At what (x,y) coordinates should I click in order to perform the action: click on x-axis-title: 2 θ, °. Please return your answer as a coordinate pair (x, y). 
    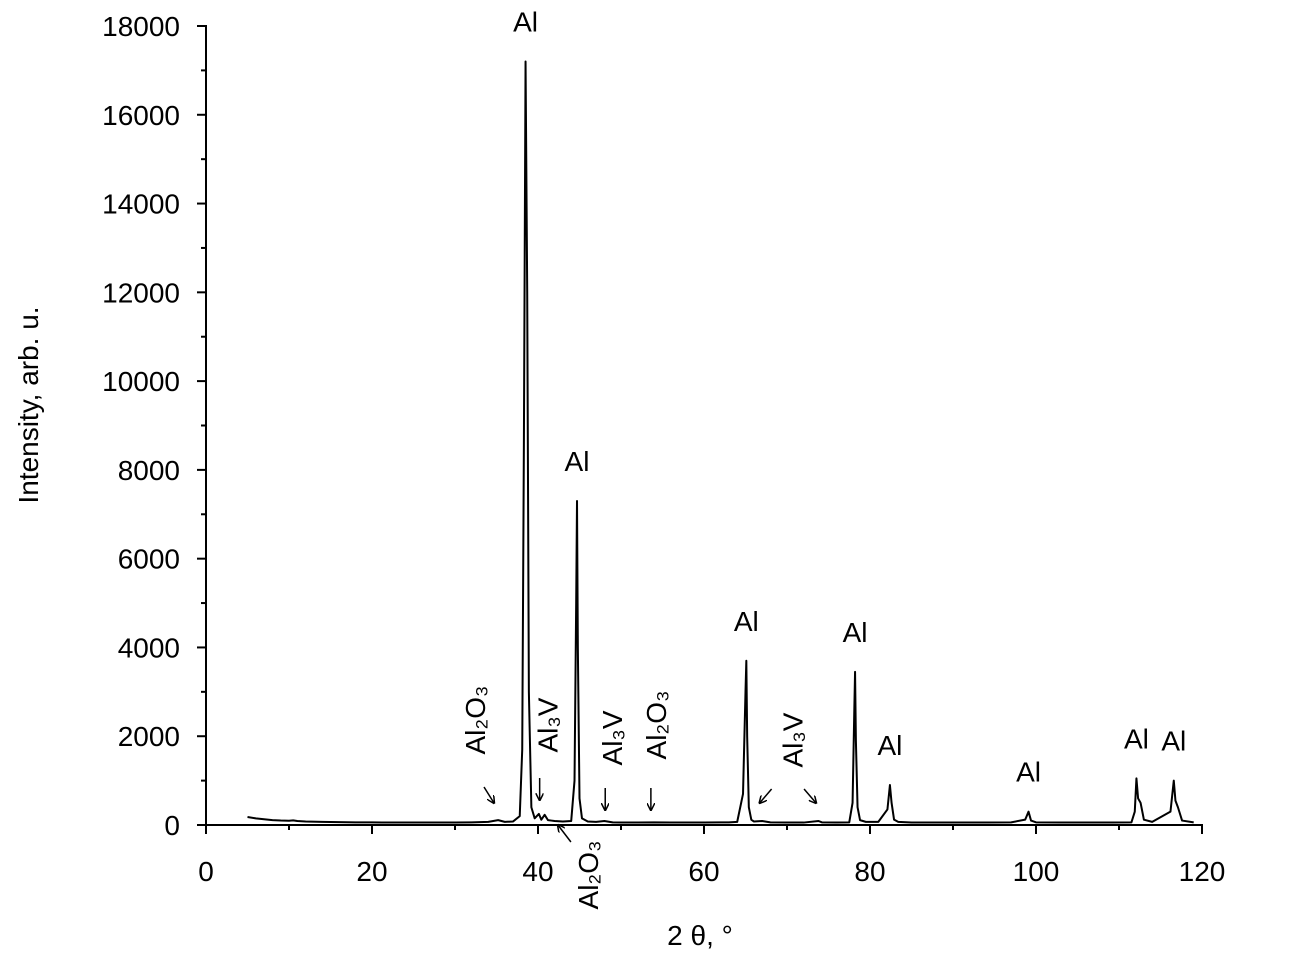
    Looking at the image, I should click on (700, 935).